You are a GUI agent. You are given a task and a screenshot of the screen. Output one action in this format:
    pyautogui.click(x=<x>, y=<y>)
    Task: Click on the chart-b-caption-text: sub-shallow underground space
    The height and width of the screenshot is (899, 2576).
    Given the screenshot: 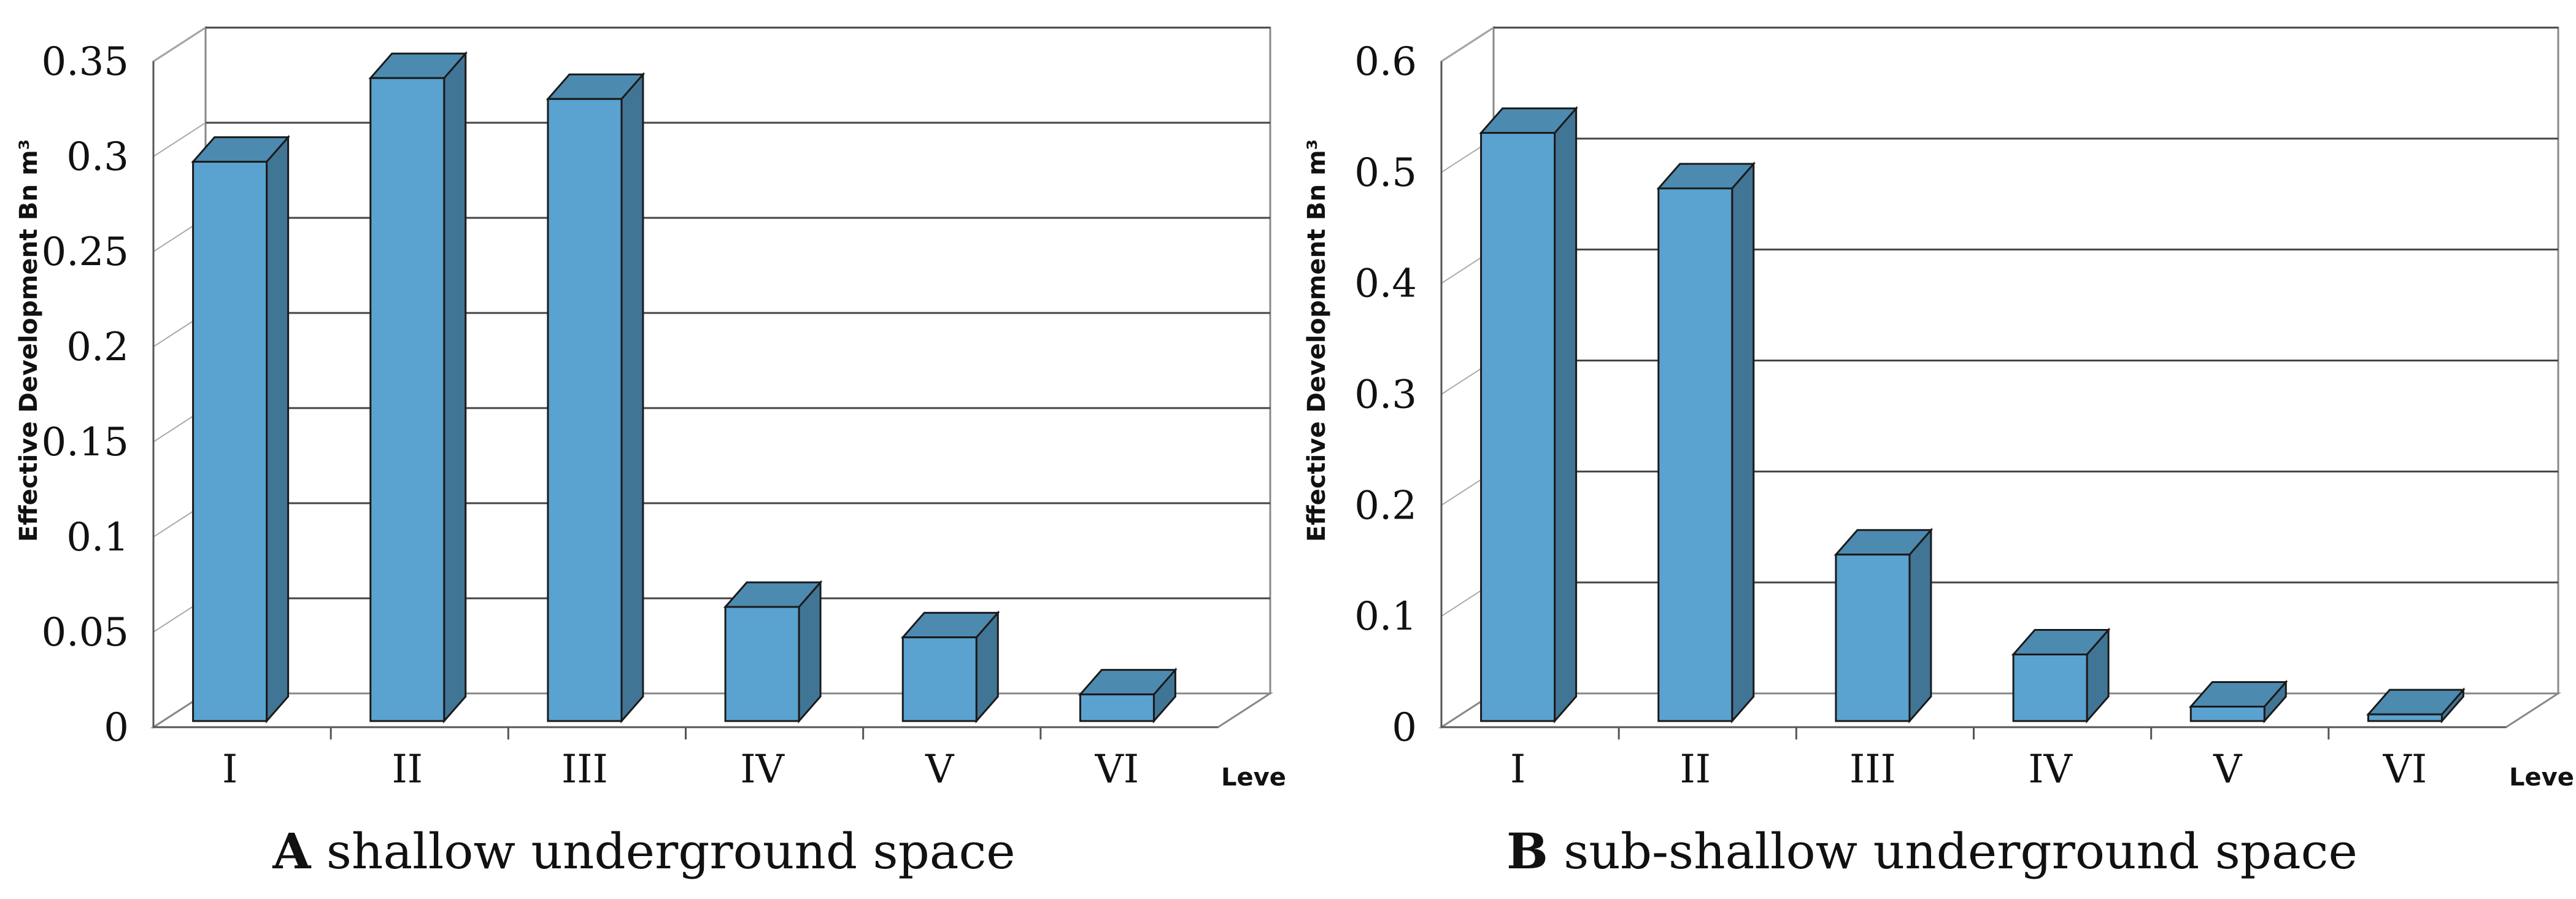 What is the action you would take?
    pyautogui.click(x=1961, y=851)
    